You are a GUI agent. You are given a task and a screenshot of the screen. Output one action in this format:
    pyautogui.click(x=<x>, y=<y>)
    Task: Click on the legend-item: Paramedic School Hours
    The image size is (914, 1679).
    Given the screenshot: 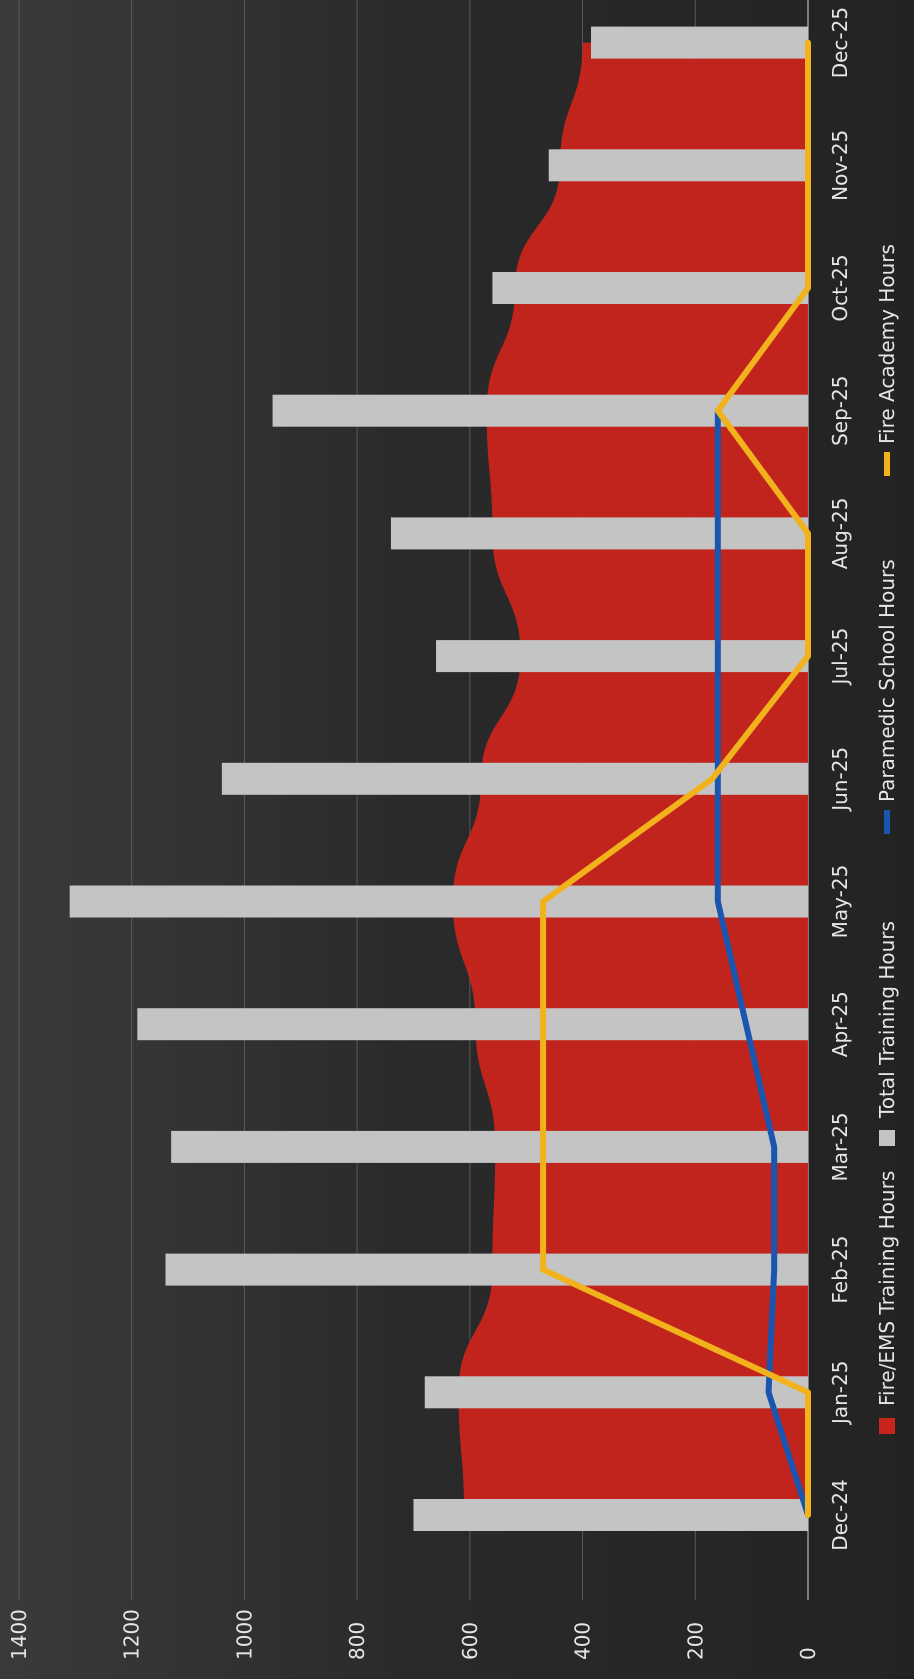 What is the action you would take?
    pyautogui.click(x=887, y=696)
    